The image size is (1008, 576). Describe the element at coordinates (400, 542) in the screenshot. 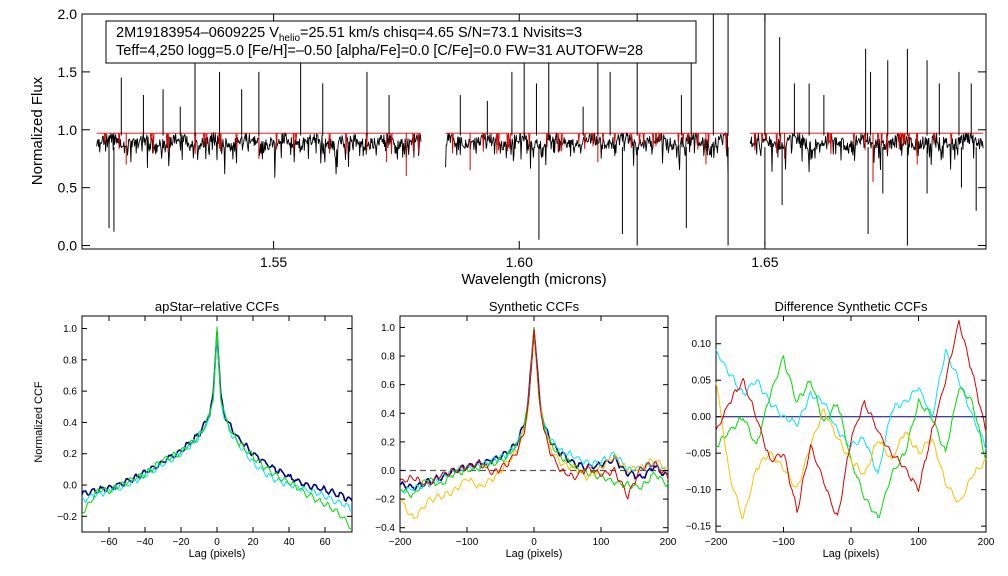

I see `synthetic-ccf-xtick-label: −200` at that location.